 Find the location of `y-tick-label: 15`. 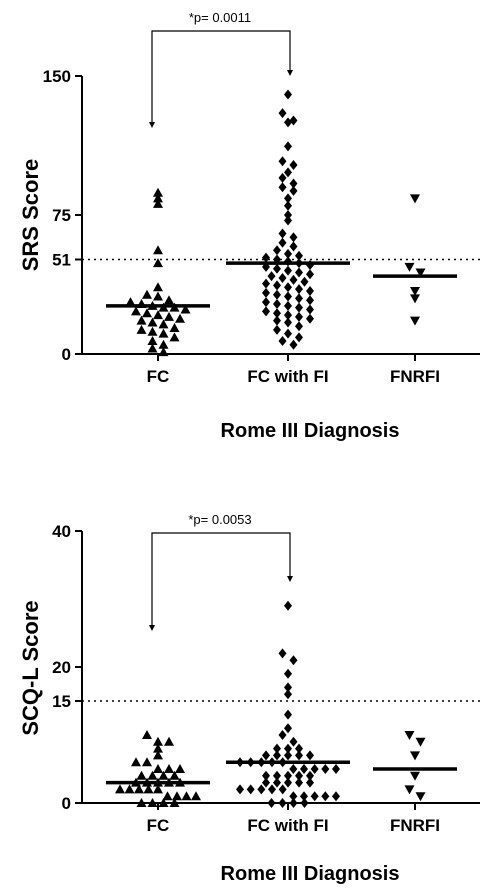

y-tick-label: 15 is located at coordinates (61, 701).